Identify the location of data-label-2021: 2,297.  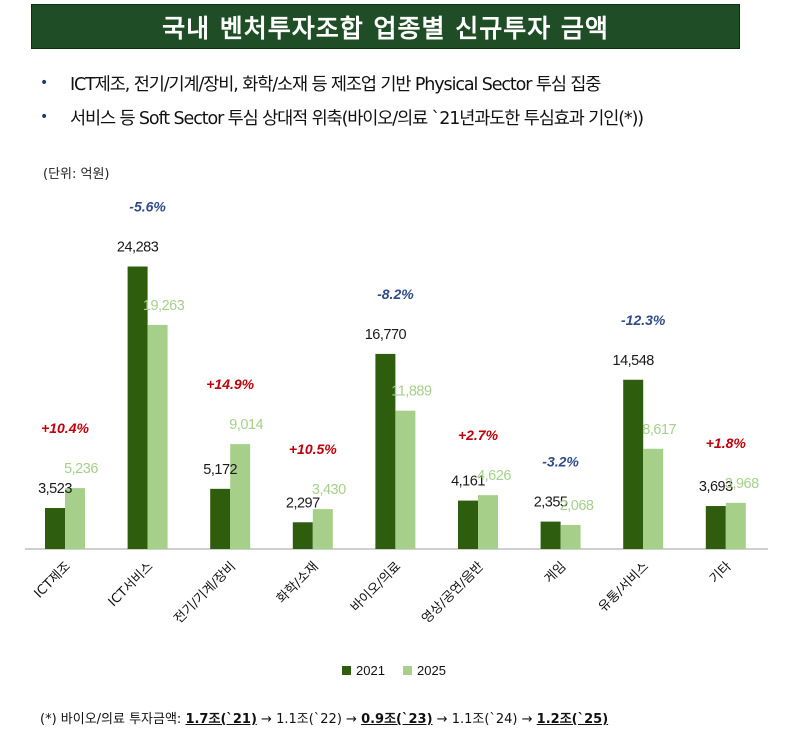
(303, 503).